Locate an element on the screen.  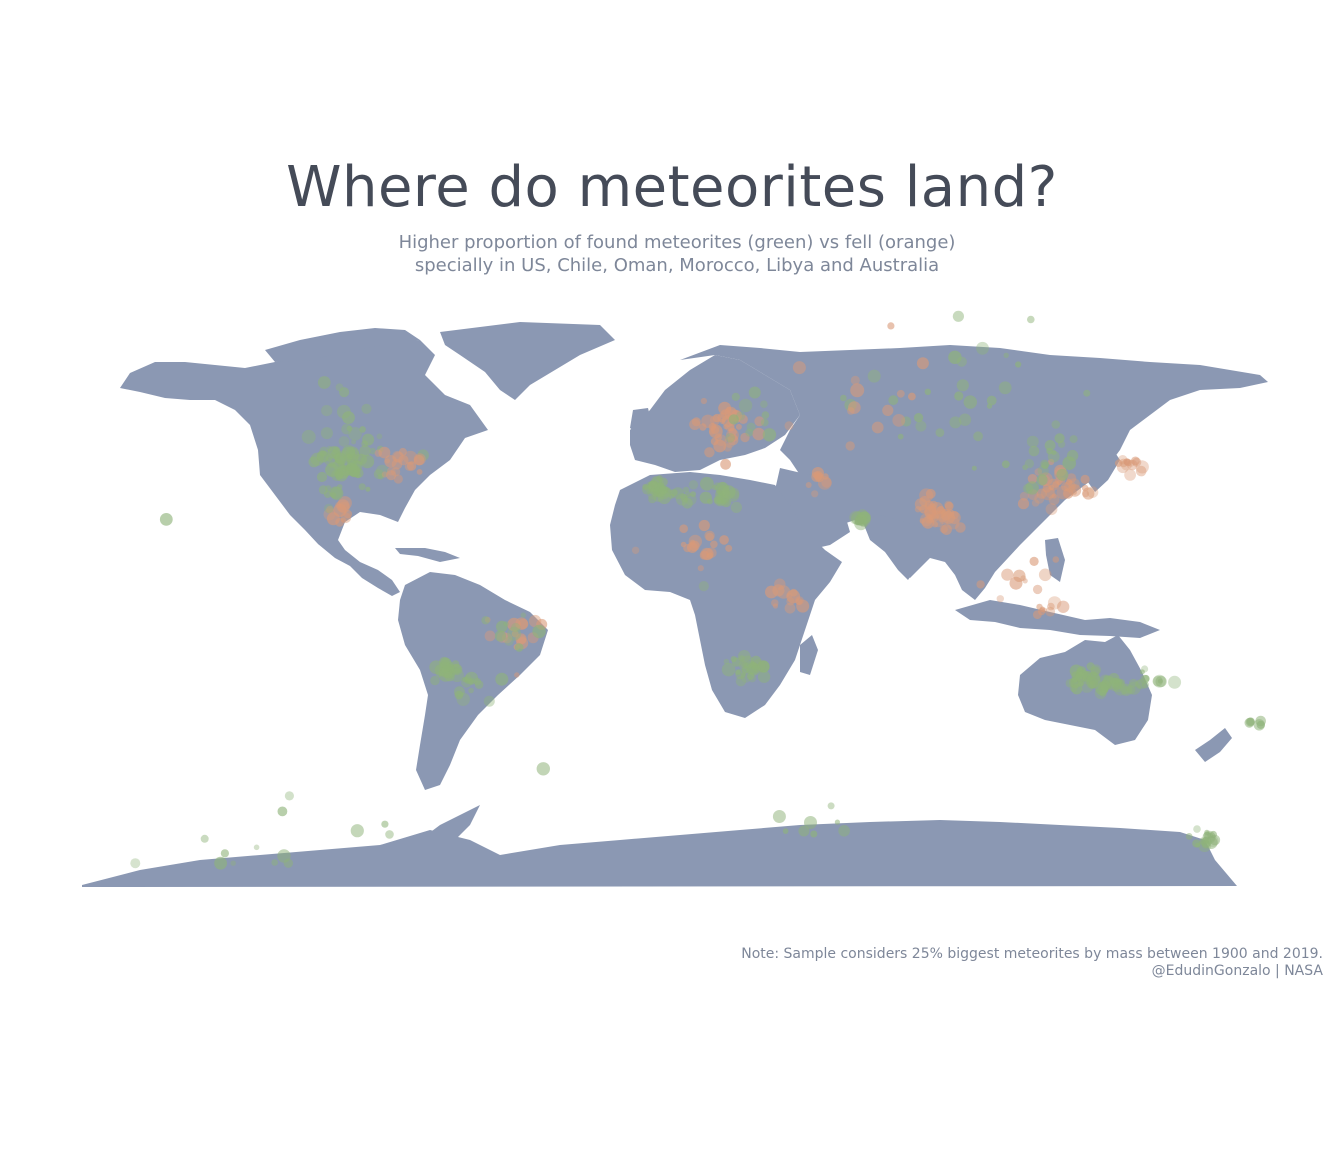
land-madagascar is located at coordinates (809, 655).